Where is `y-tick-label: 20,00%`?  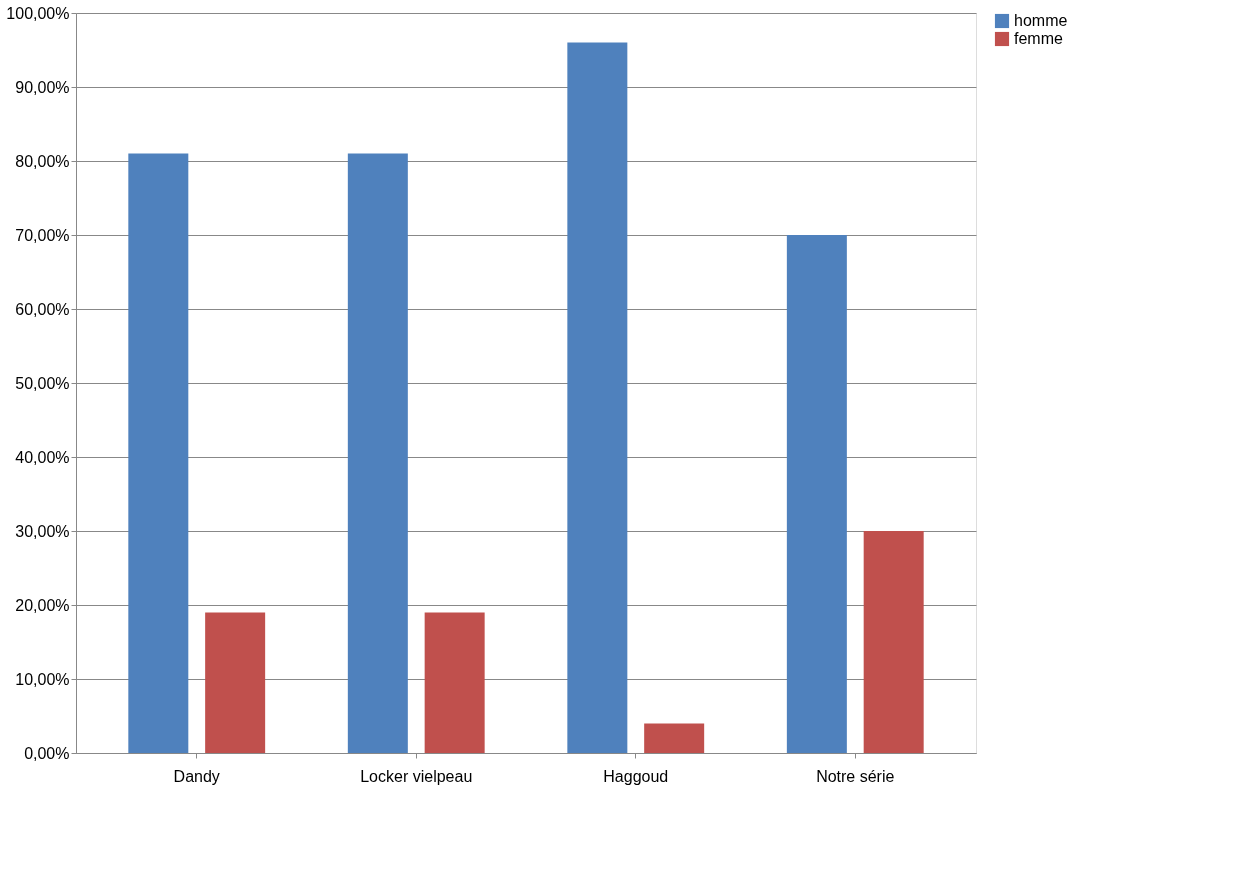 y-tick-label: 20,00% is located at coordinates (42, 605).